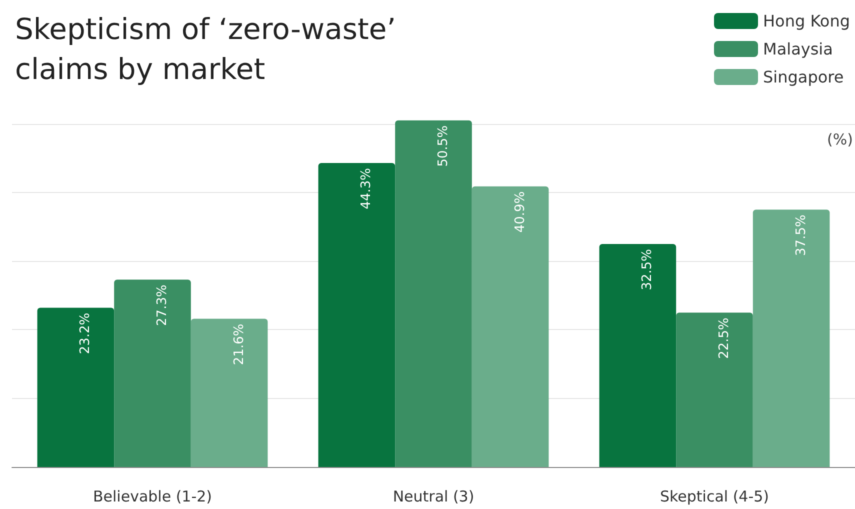 This screenshot has width=855, height=509. What do you see at coordinates (803, 77) in the screenshot?
I see `legend-label: Singapore` at bounding box center [803, 77].